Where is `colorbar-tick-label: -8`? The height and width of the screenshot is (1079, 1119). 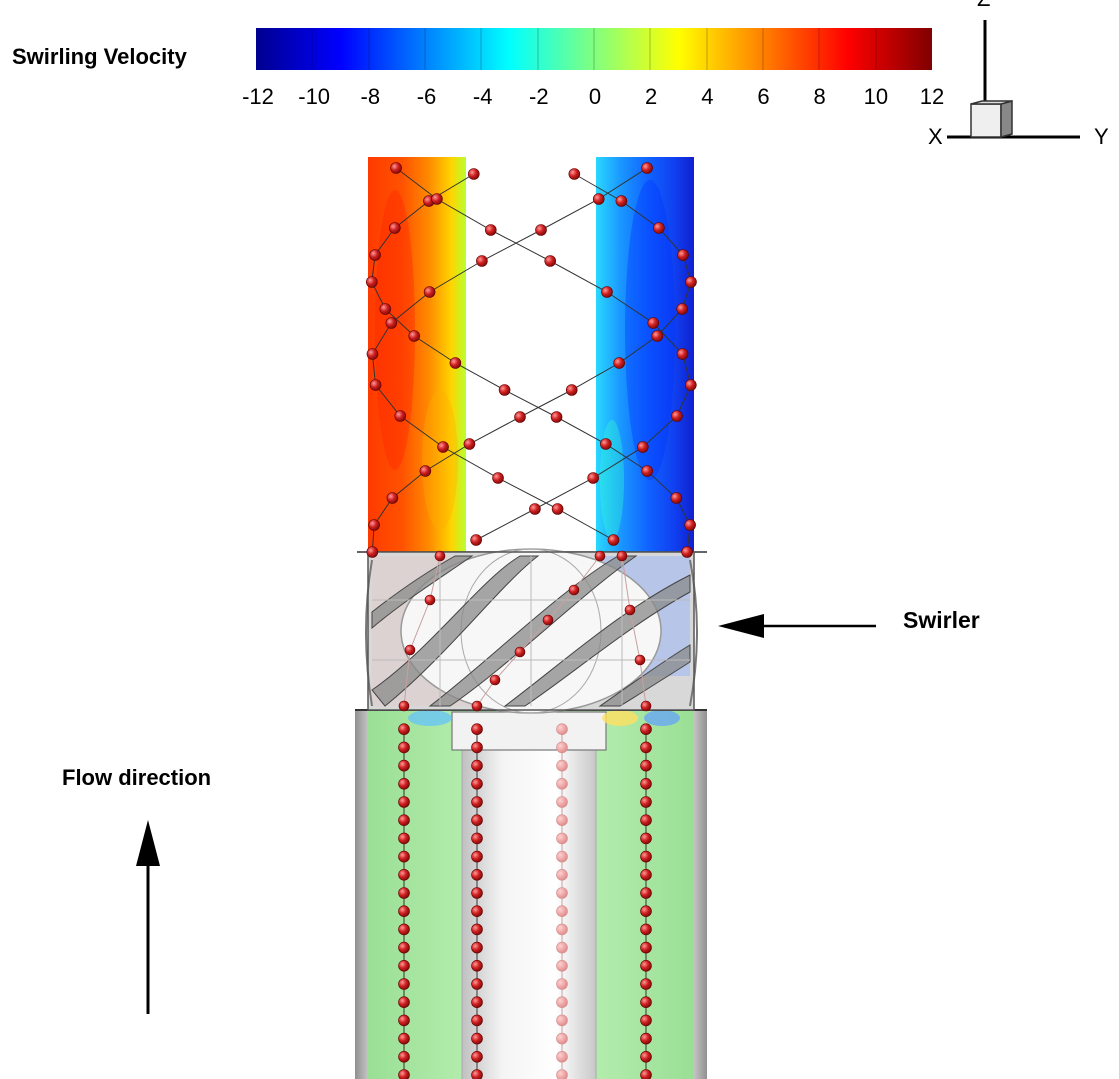
colorbar-tick-label: -8 is located at coordinates (370, 96).